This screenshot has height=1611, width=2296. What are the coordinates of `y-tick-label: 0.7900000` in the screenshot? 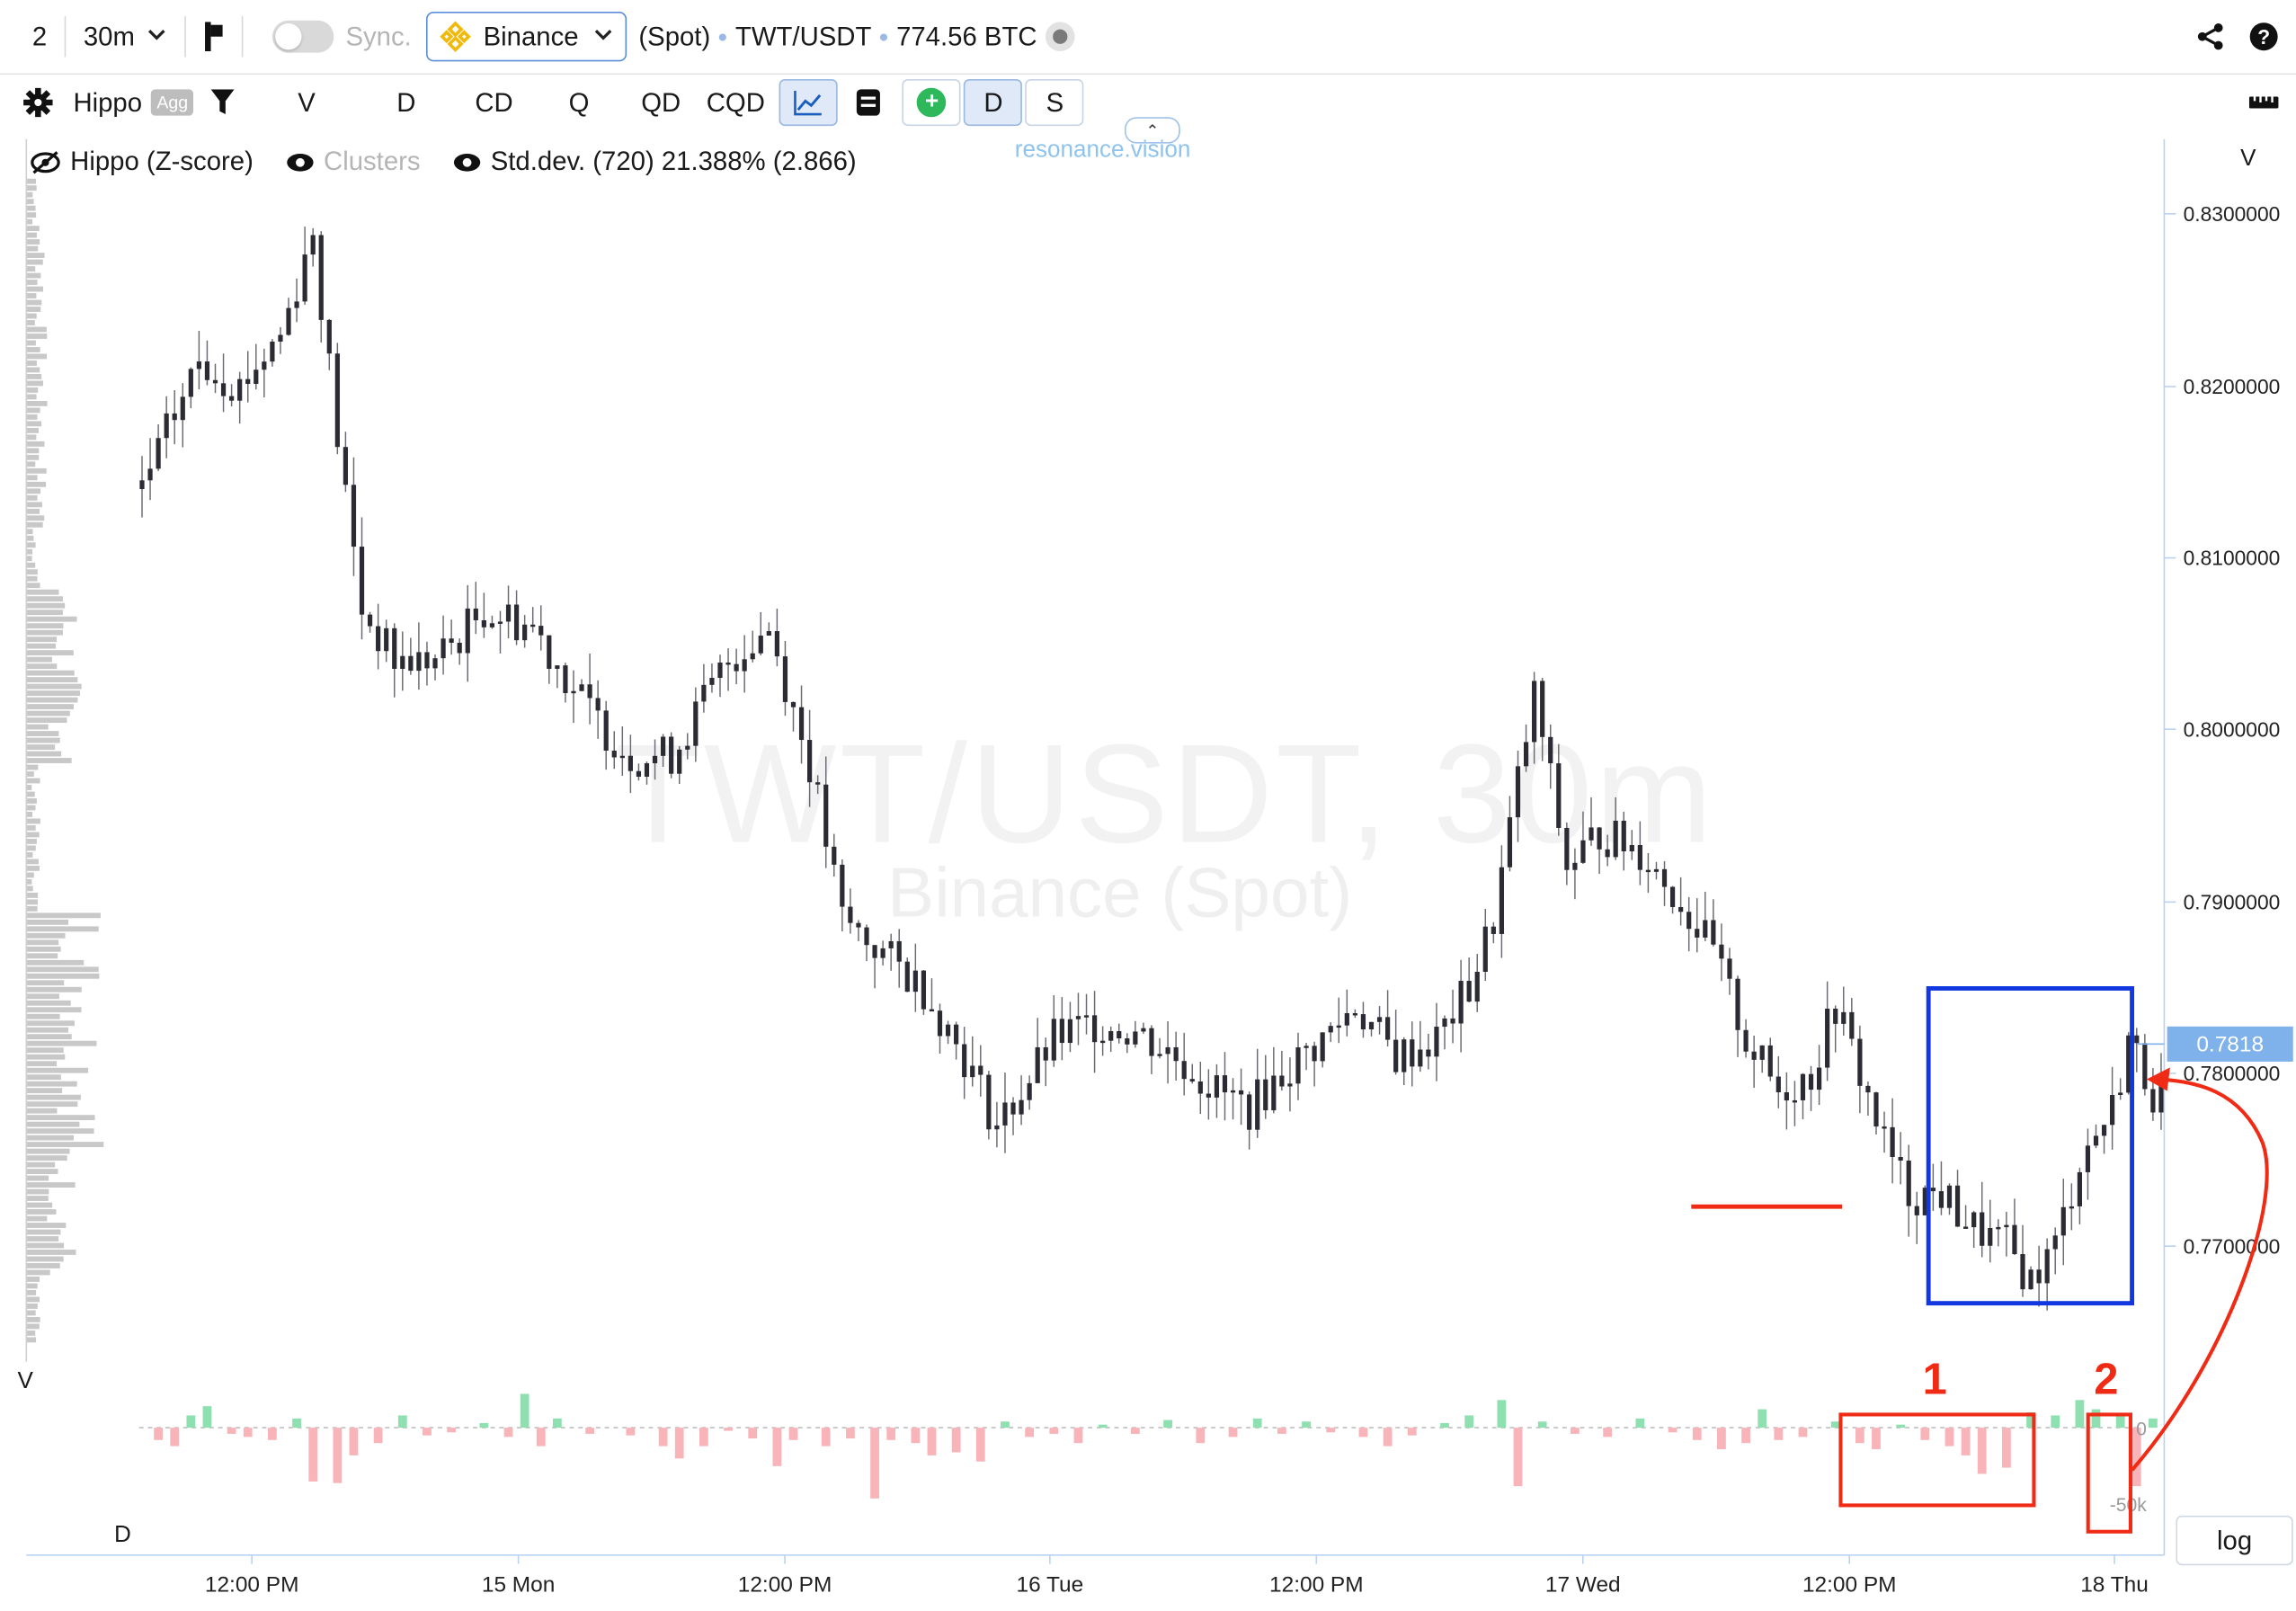 It's located at (2232, 902).